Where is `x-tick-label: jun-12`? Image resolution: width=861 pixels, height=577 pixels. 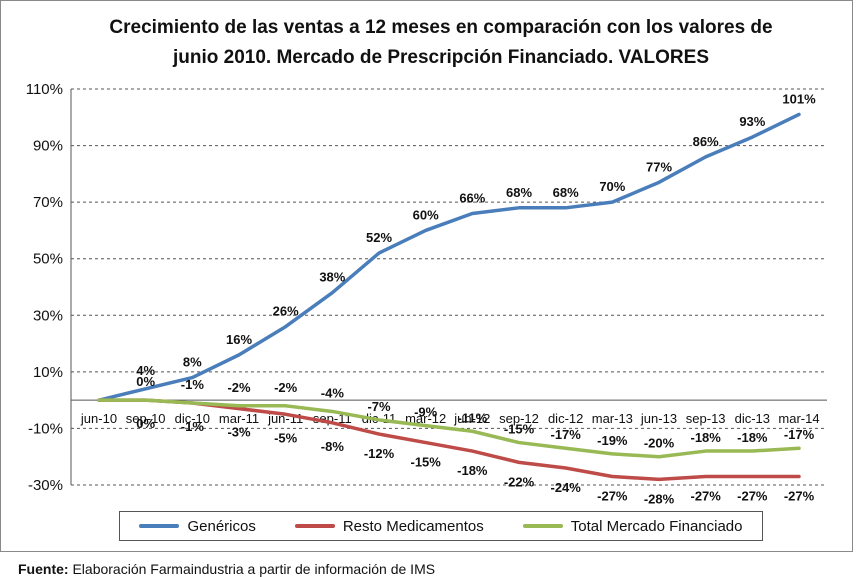 x-tick-label: jun-12 is located at coordinates (471, 418).